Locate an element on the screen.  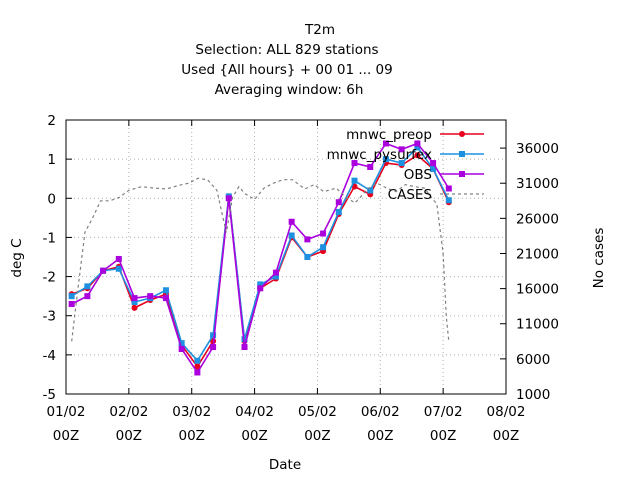
x-tick-label: 04/02 is located at coordinates (254, 412).